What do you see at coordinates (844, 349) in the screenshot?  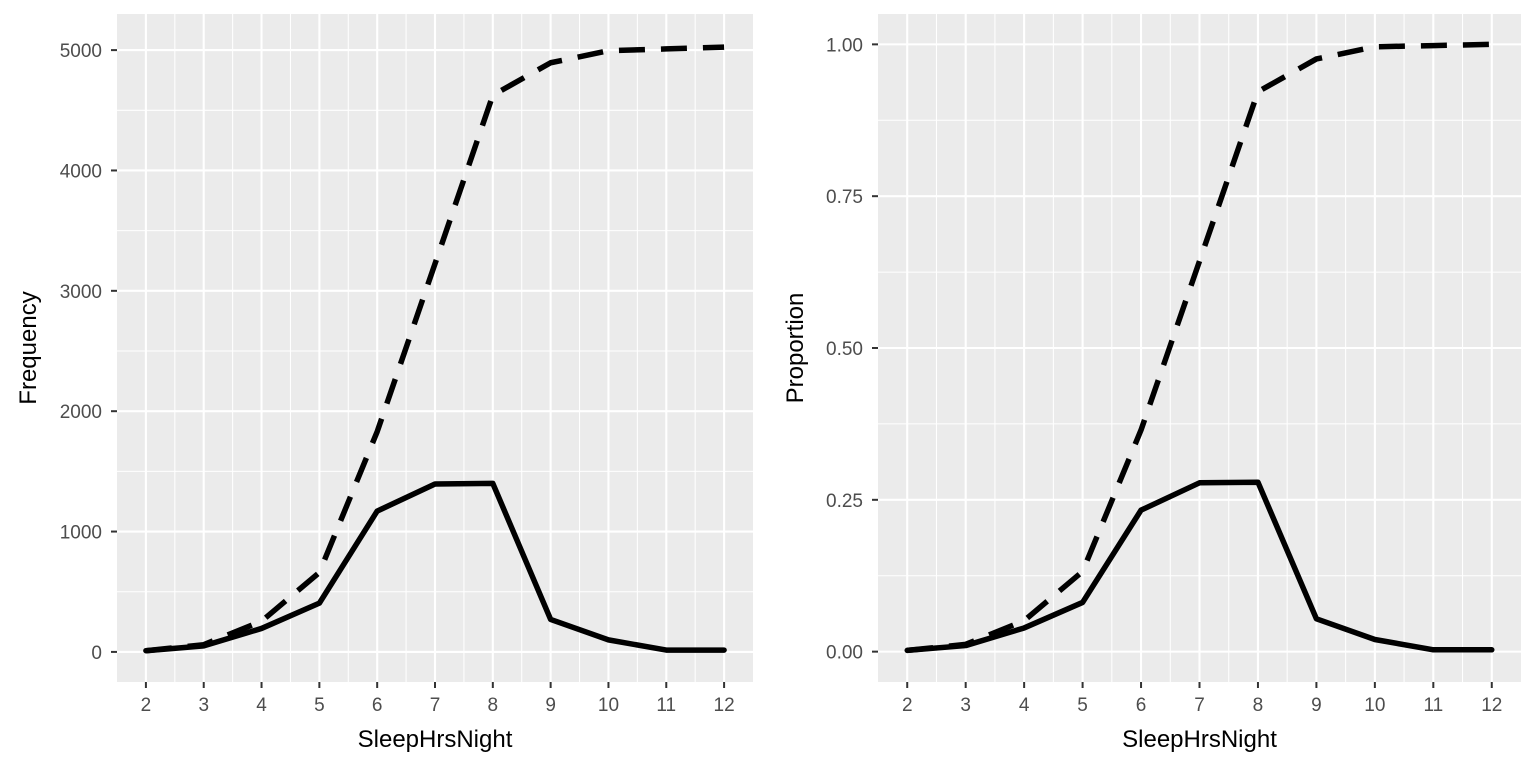 I see `right-y-tick-label: 0.50` at bounding box center [844, 349].